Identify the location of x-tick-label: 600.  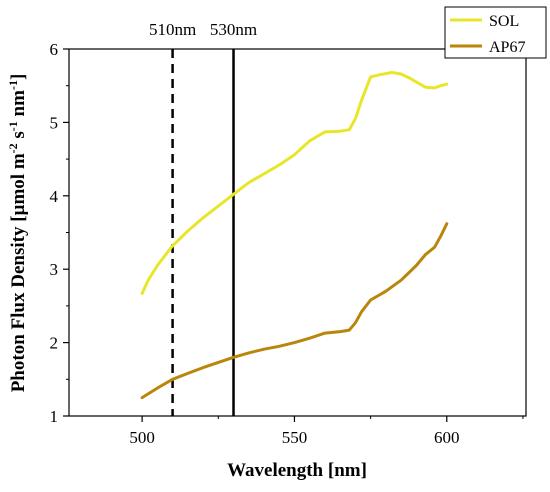
(447, 437).